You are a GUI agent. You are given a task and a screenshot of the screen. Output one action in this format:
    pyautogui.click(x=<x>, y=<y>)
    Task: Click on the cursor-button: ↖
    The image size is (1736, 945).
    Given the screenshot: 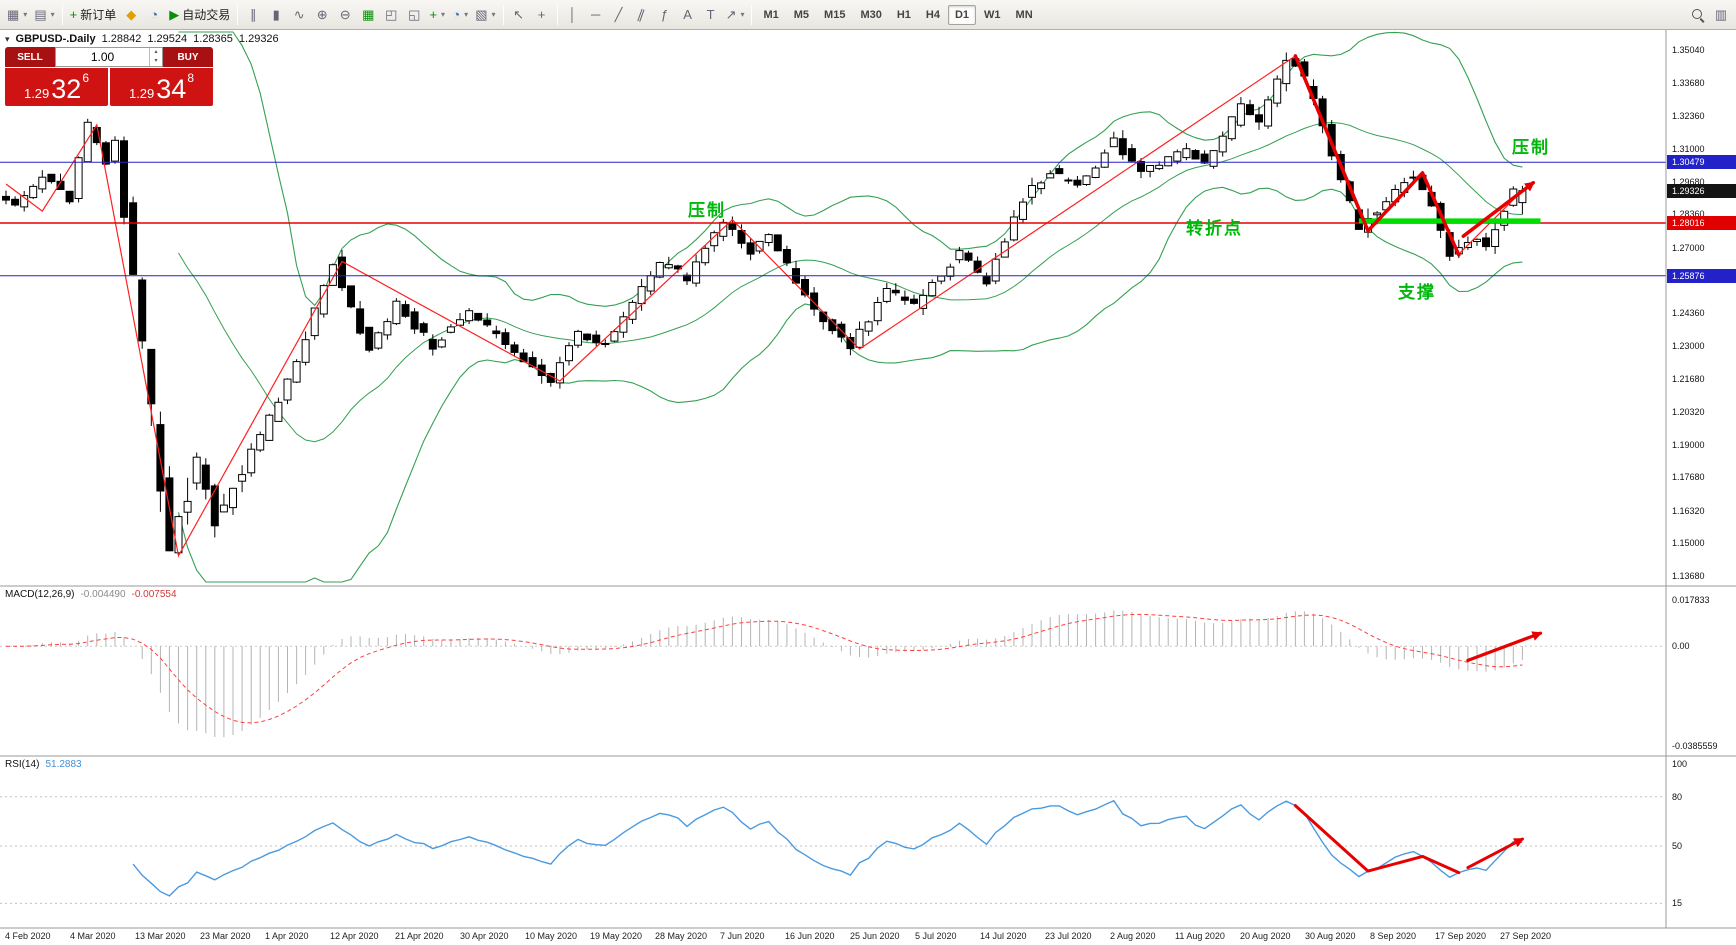 What is the action you would take?
    pyautogui.click(x=519, y=15)
    